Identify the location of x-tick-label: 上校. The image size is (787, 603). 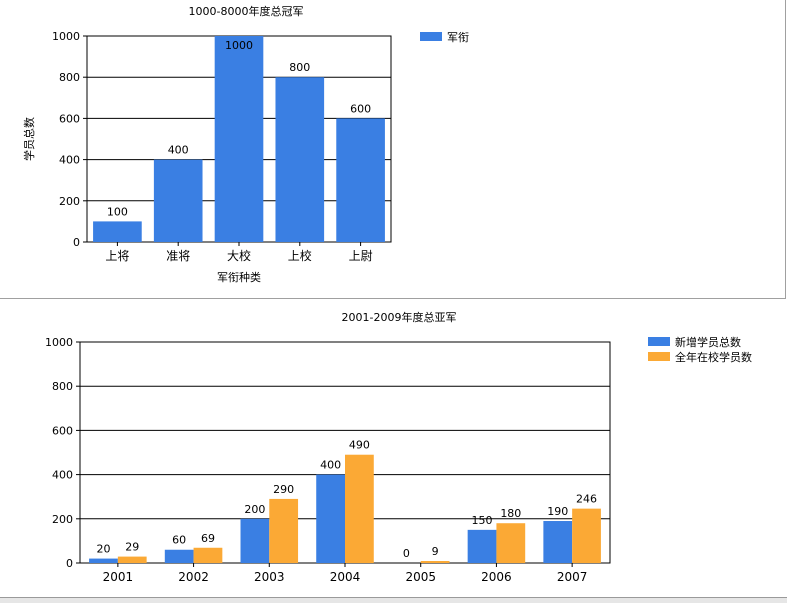
(300, 255).